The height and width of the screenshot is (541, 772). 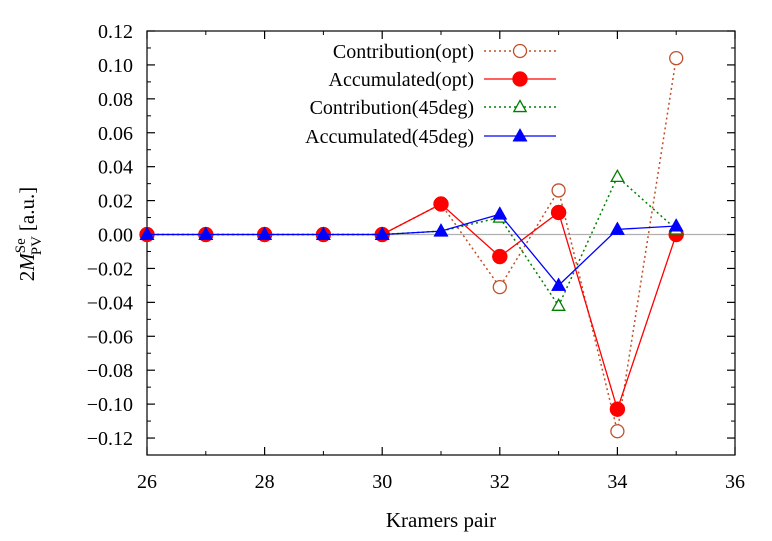 I want to click on y-tick-label: −0.06, so click(x=110, y=337).